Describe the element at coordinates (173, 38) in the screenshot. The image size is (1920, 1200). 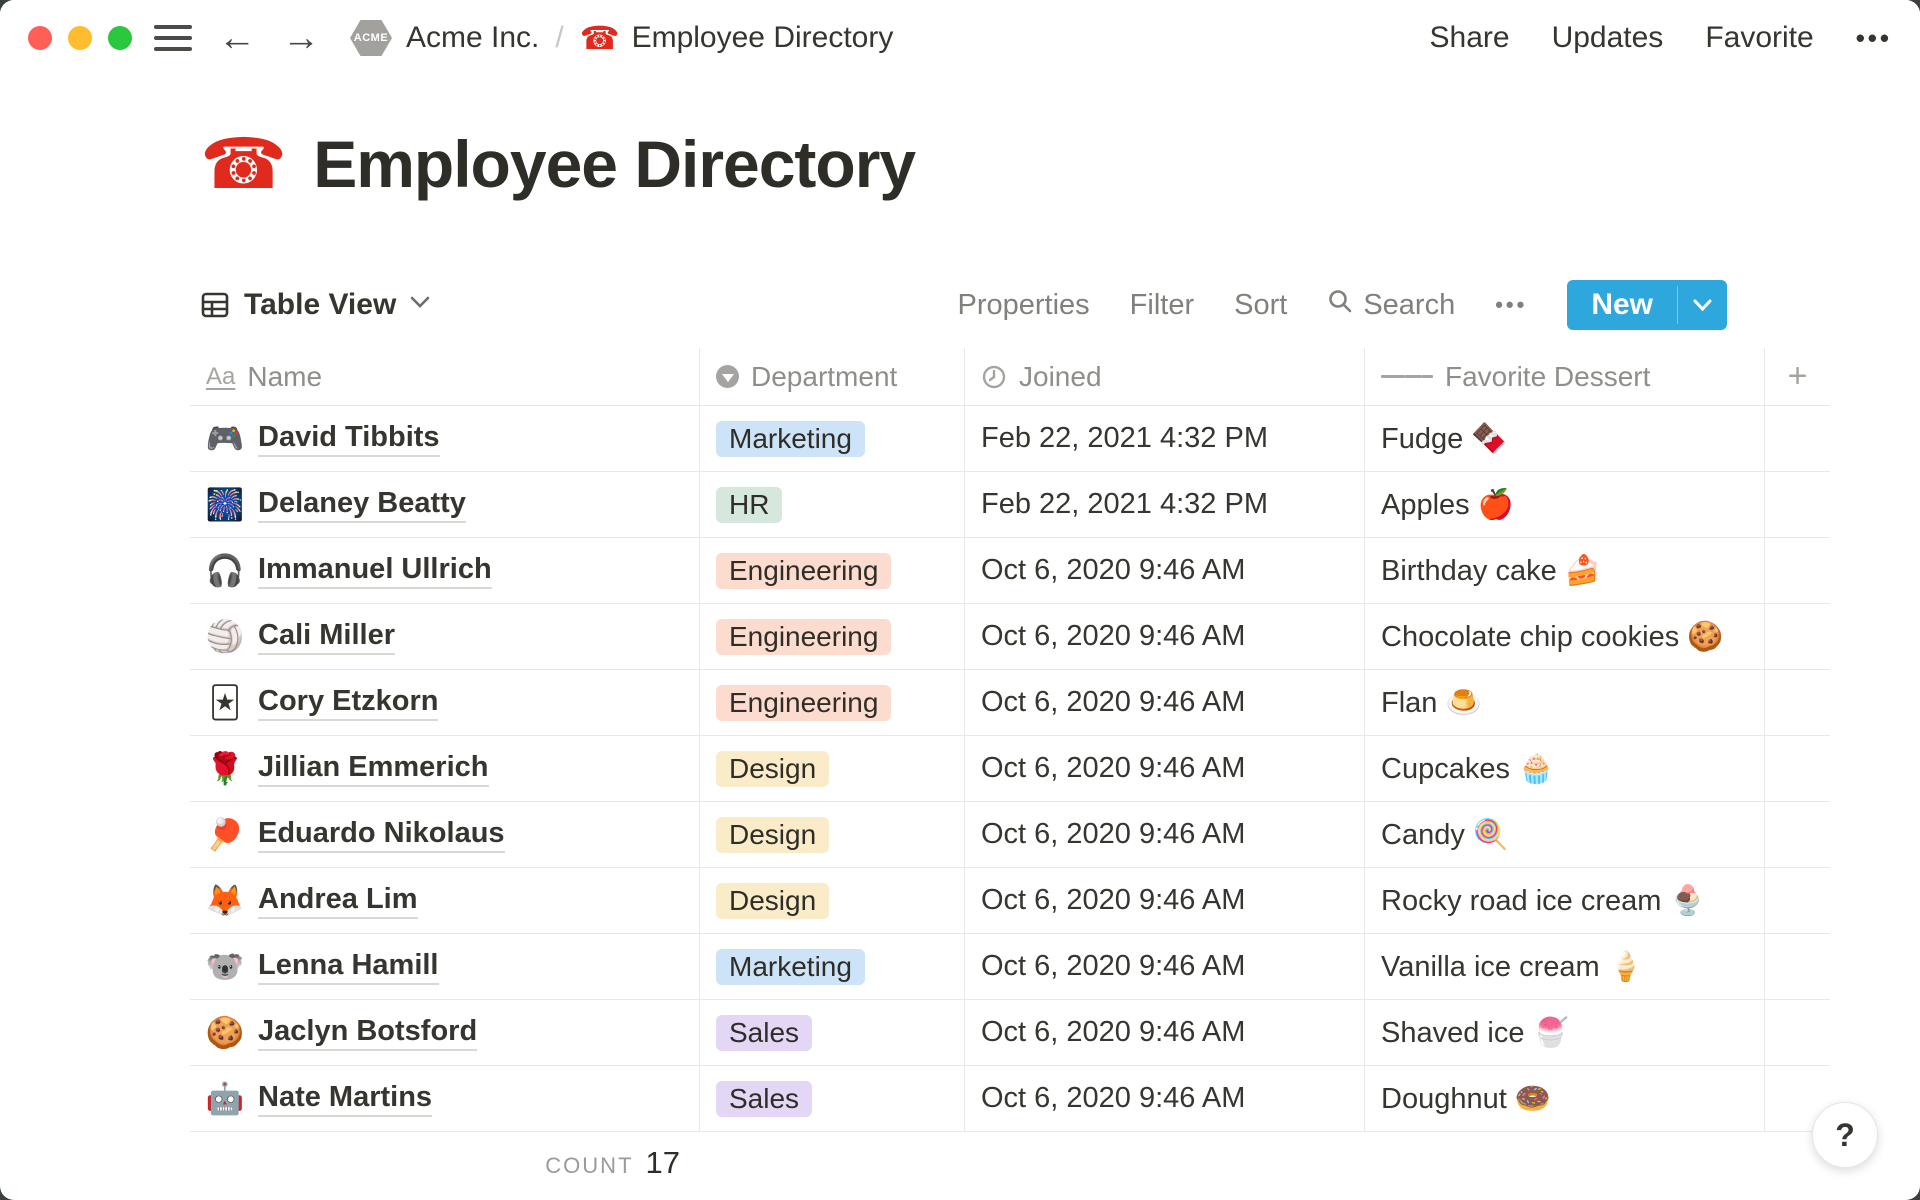
I see `sidebar-menu-icon` at that location.